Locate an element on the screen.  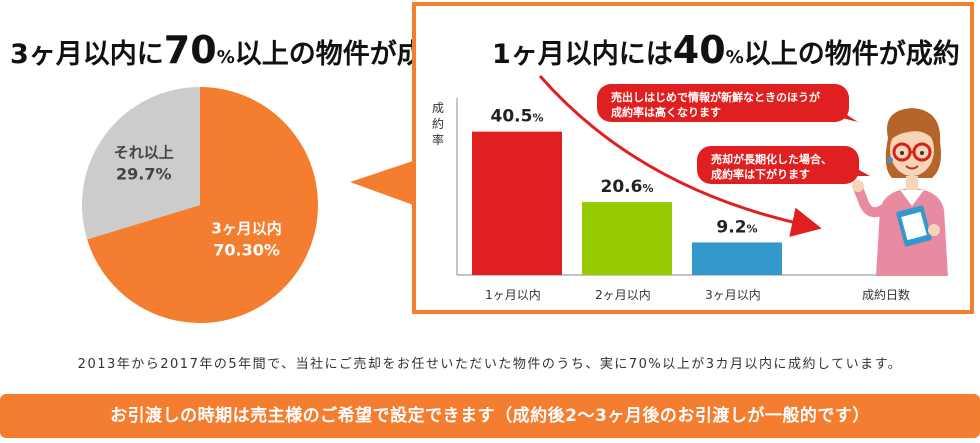
bar-value-label-1: 20.6% is located at coordinates (627, 187).